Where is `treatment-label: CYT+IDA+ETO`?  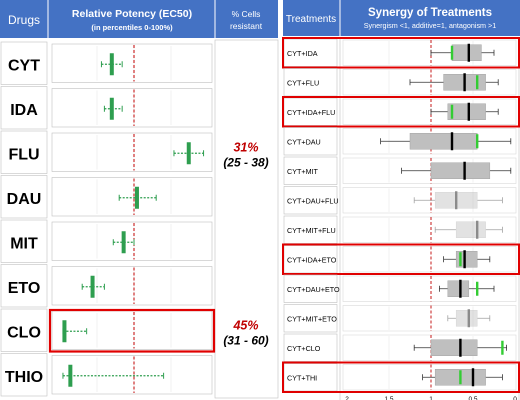
treatment-label: CYT+IDA+ETO is located at coordinates (312, 259).